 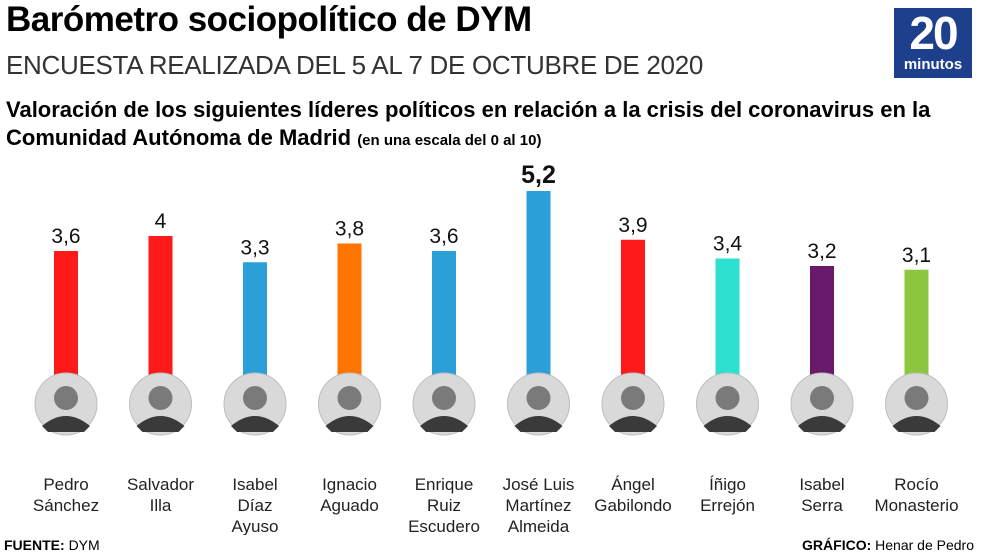 What do you see at coordinates (254, 247) in the screenshot?
I see `bar-value-label: 3,3` at bounding box center [254, 247].